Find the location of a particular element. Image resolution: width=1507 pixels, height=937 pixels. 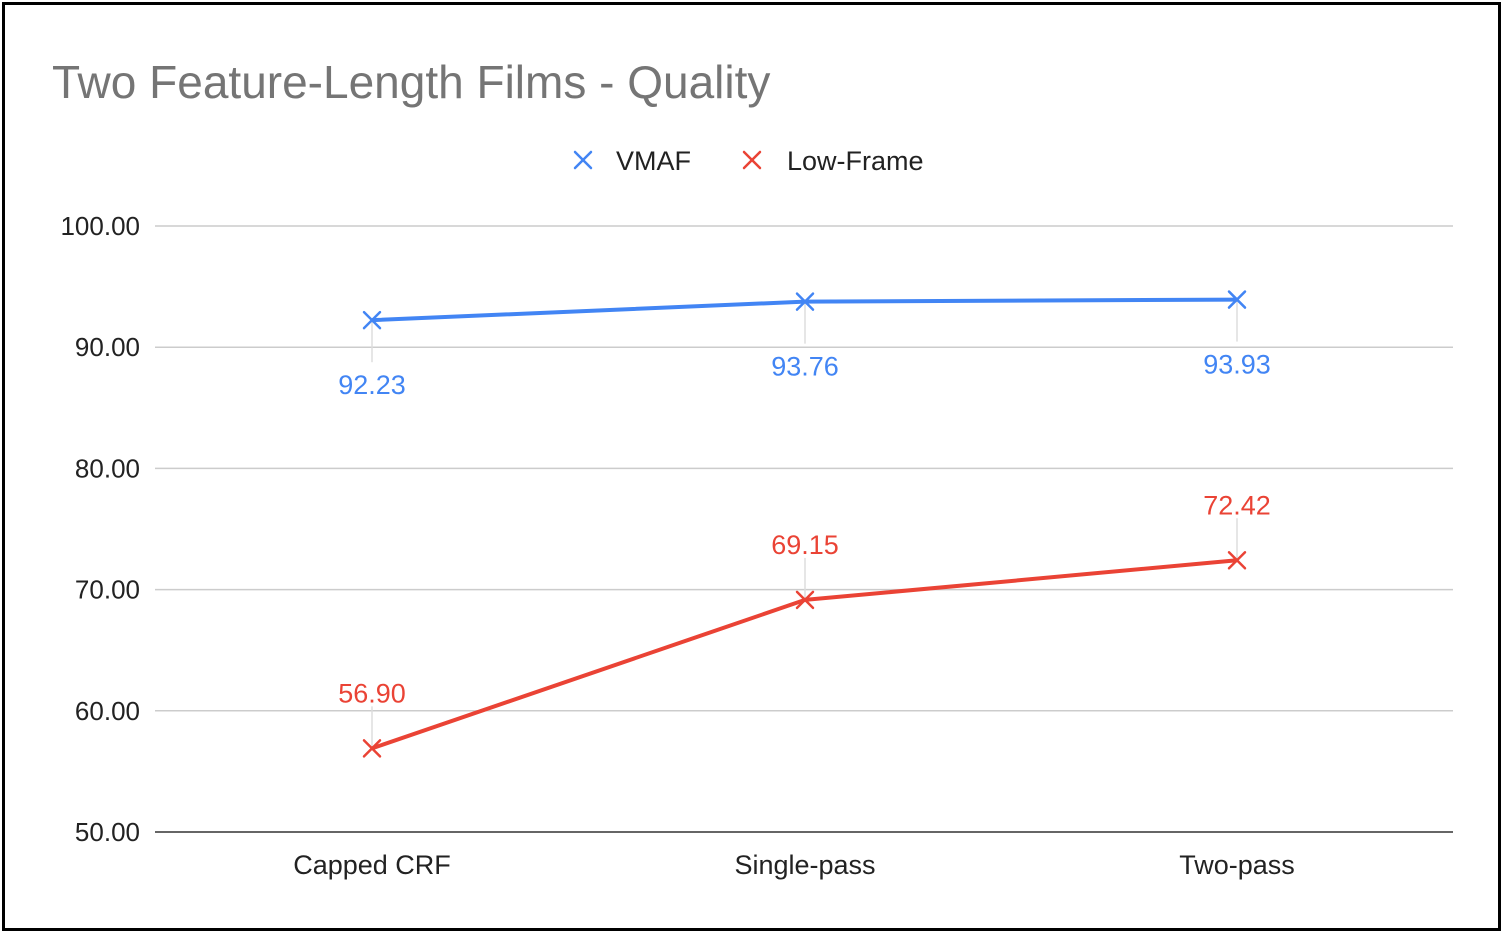

data-label: 56.90 is located at coordinates (372, 693).